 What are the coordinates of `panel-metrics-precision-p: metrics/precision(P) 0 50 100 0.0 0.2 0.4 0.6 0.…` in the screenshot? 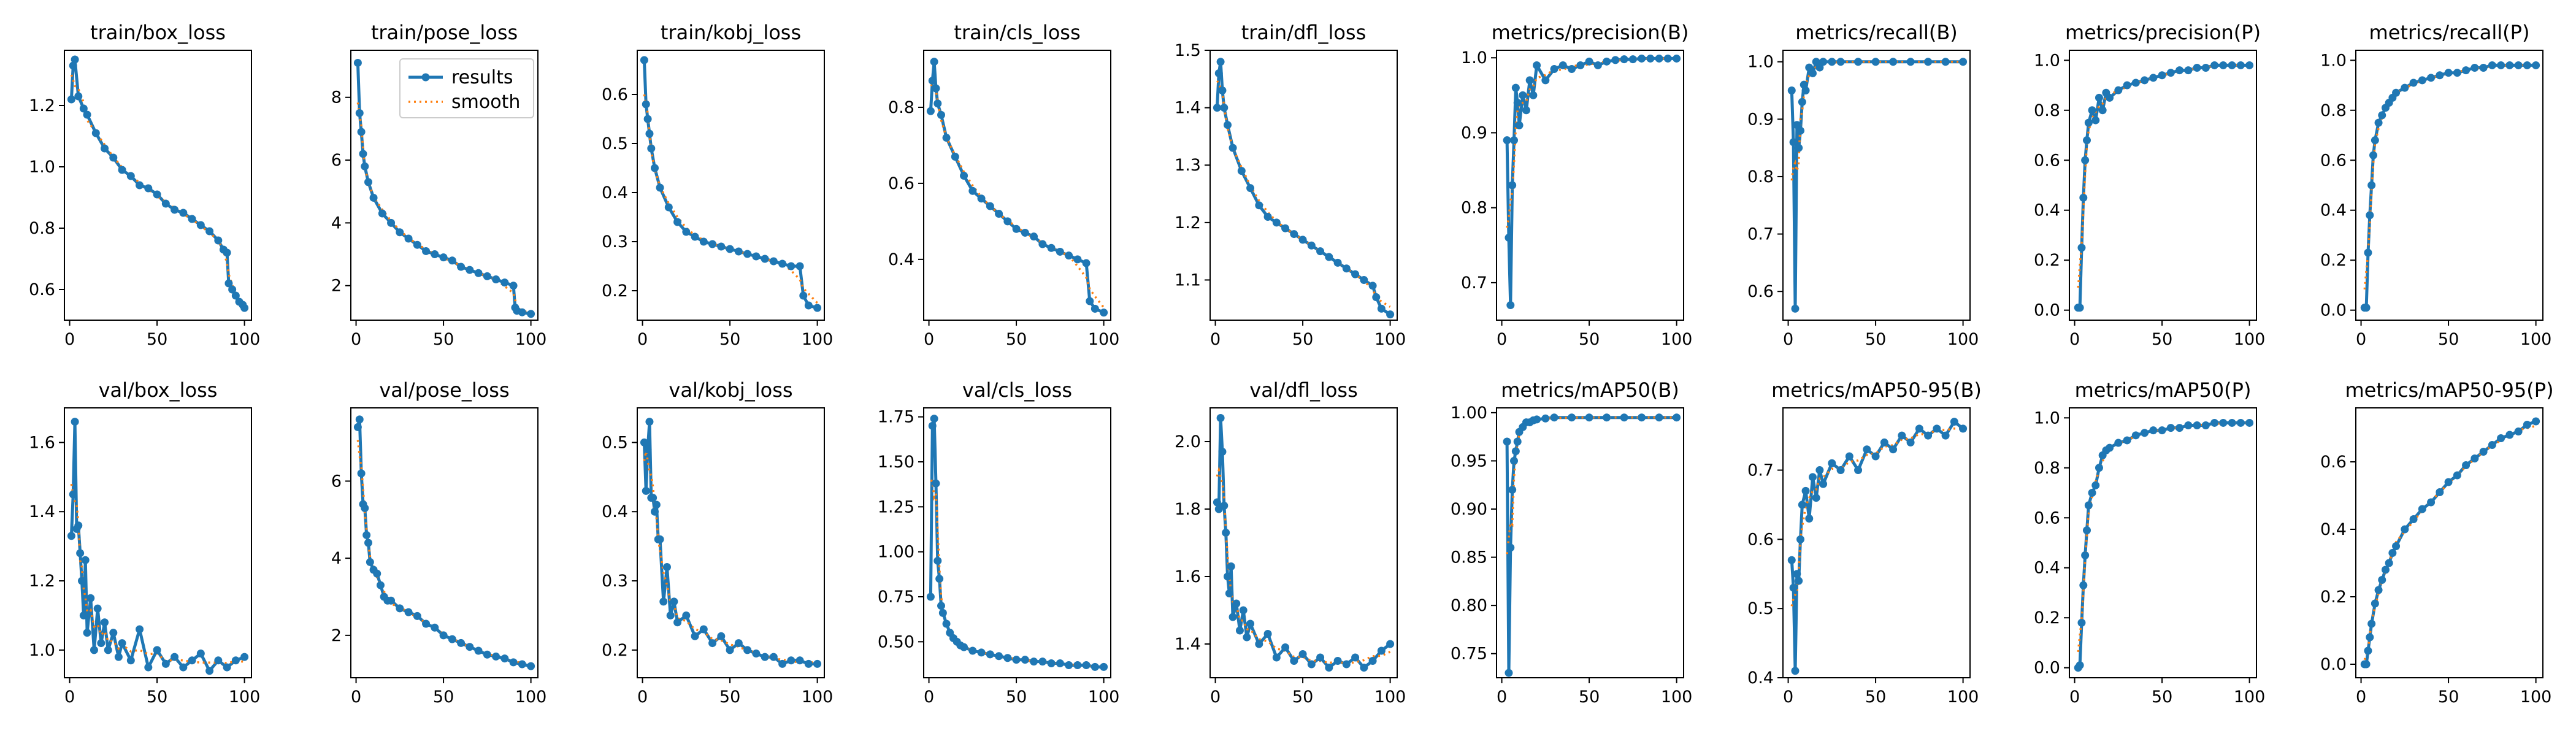 It's located at (2149, 185).